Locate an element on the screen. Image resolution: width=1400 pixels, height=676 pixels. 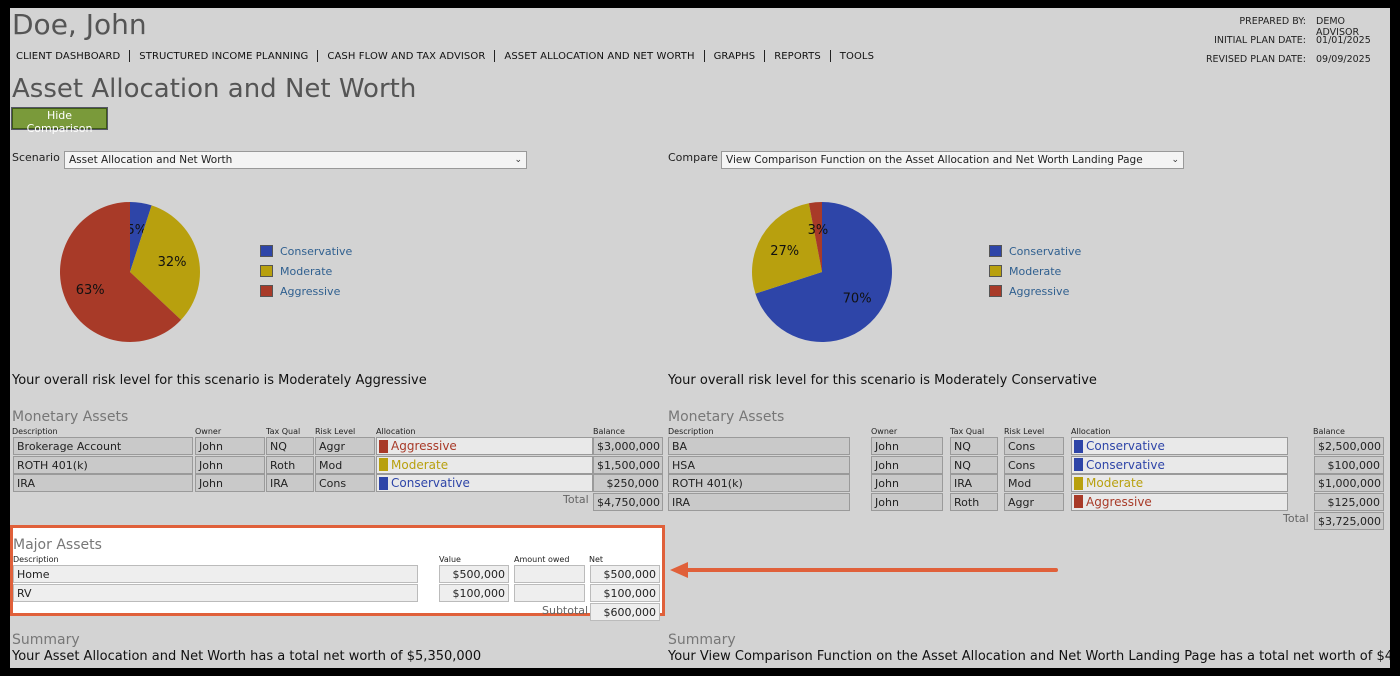
nav-reports: REPORTS is located at coordinates (797, 56).